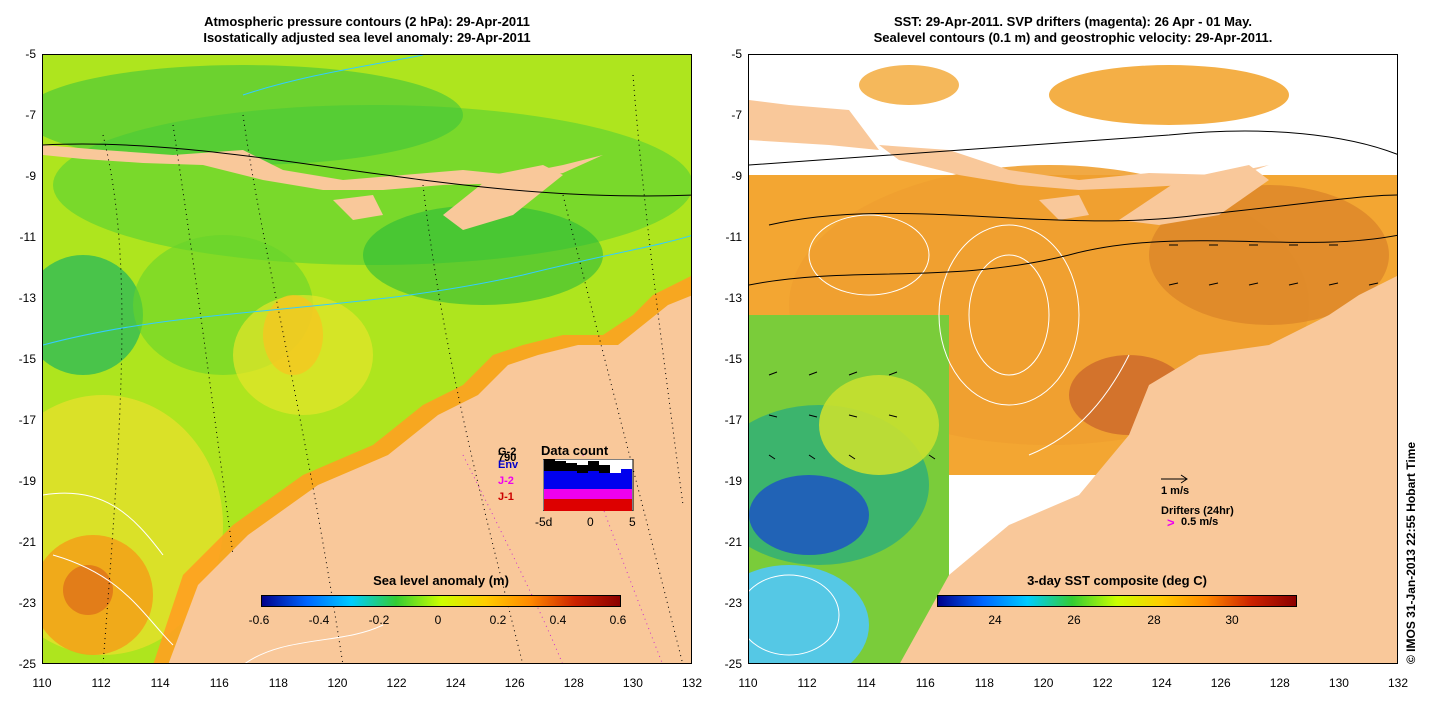 This screenshot has width=1440, height=710. I want to click on drifters-label: Drifters (24hr), so click(1197, 511).